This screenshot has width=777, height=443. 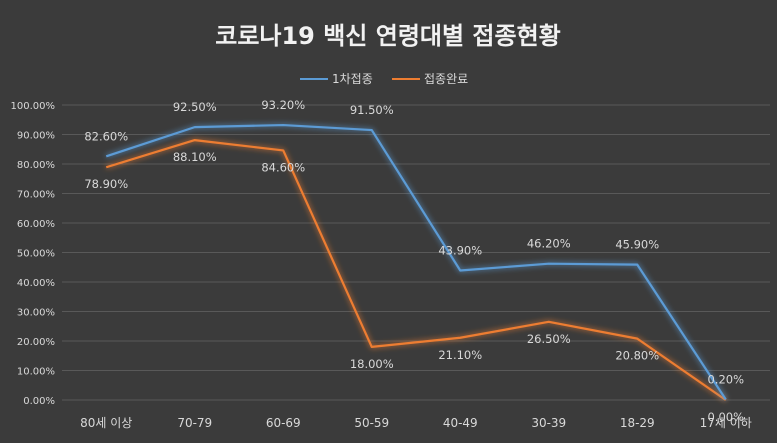 I want to click on y-tick-label: 10.00%, so click(x=36, y=372).